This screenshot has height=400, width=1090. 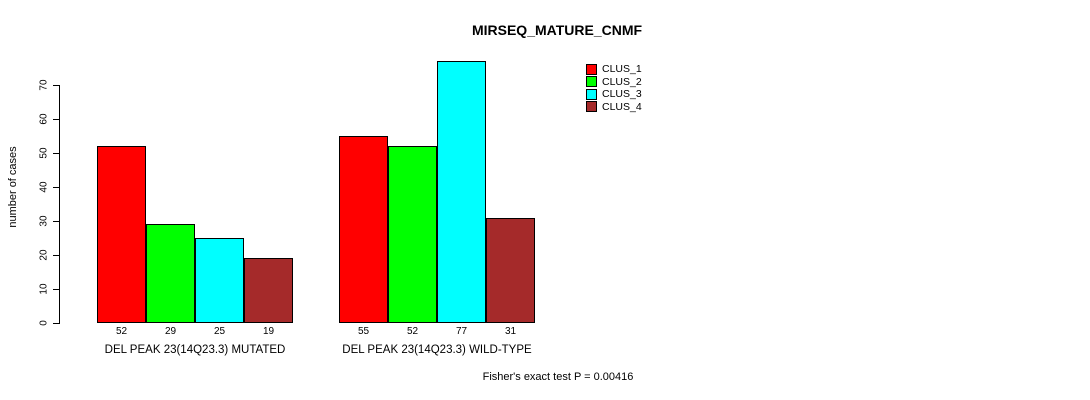 What do you see at coordinates (510, 270) in the screenshot?
I see `bar-clus_4-group2` at bounding box center [510, 270].